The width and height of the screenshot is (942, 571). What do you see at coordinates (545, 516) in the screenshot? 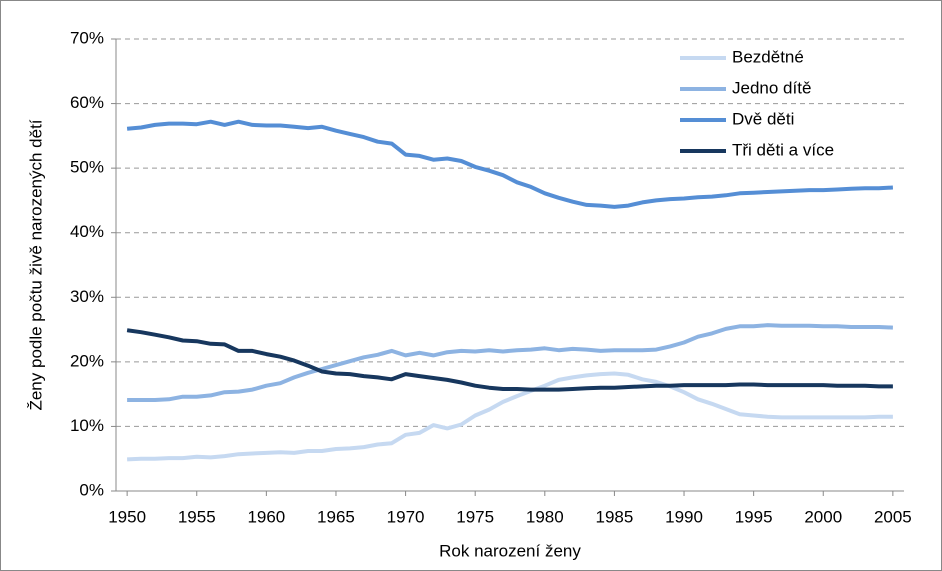
I see `x-tick-label: 1980` at bounding box center [545, 516].